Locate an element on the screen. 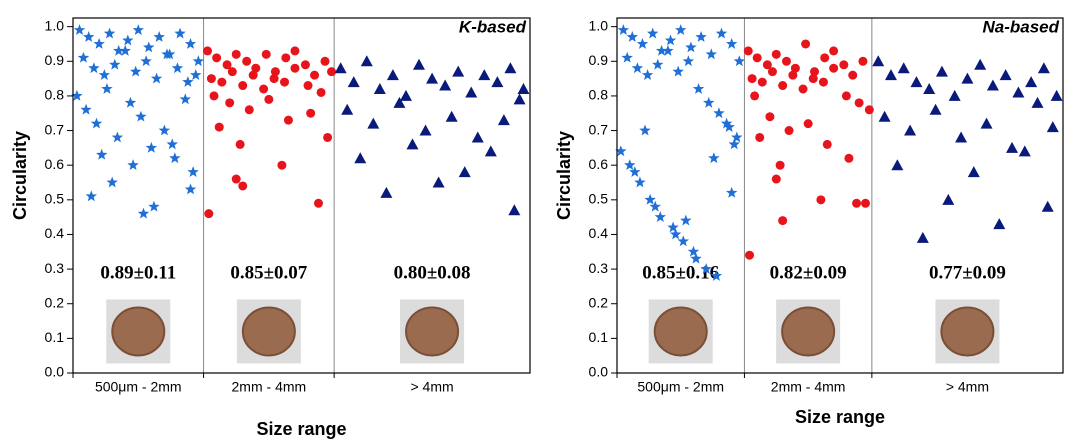 The image size is (1065, 443). y-tick-label: 0.4 is located at coordinates (599, 233).